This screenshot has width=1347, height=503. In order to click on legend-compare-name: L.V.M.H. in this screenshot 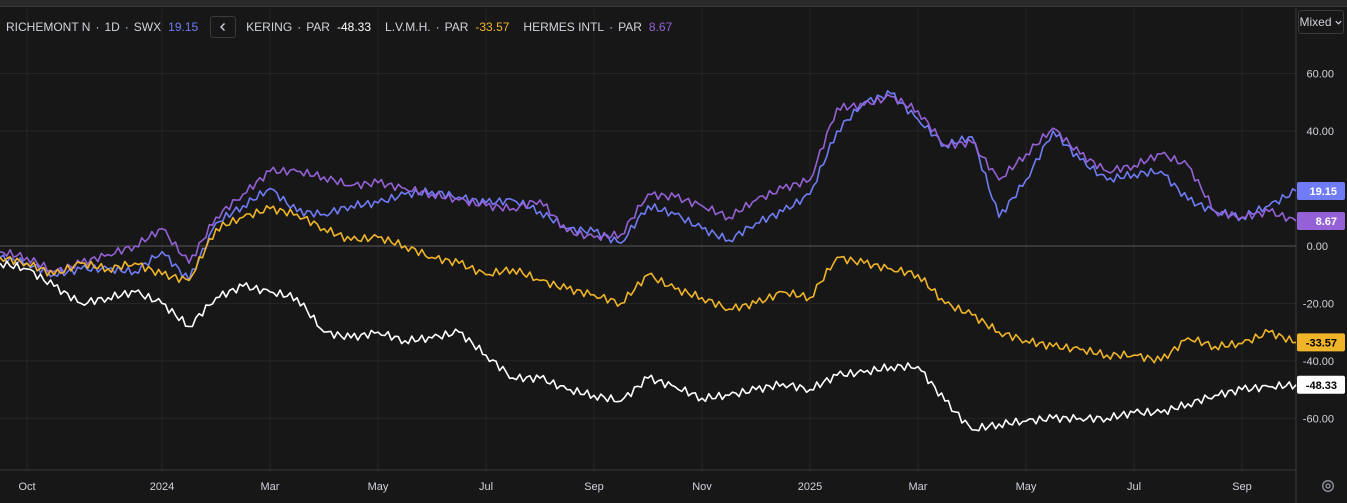, I will do `click(408, 27)`.